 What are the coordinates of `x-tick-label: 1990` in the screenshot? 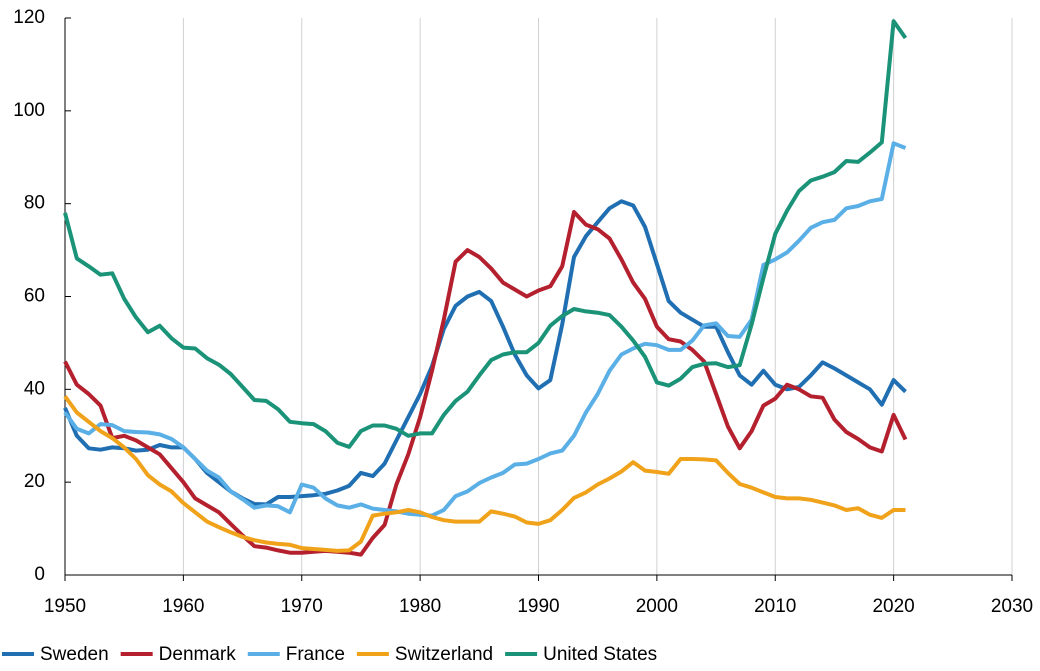 It's located at (538, 606).